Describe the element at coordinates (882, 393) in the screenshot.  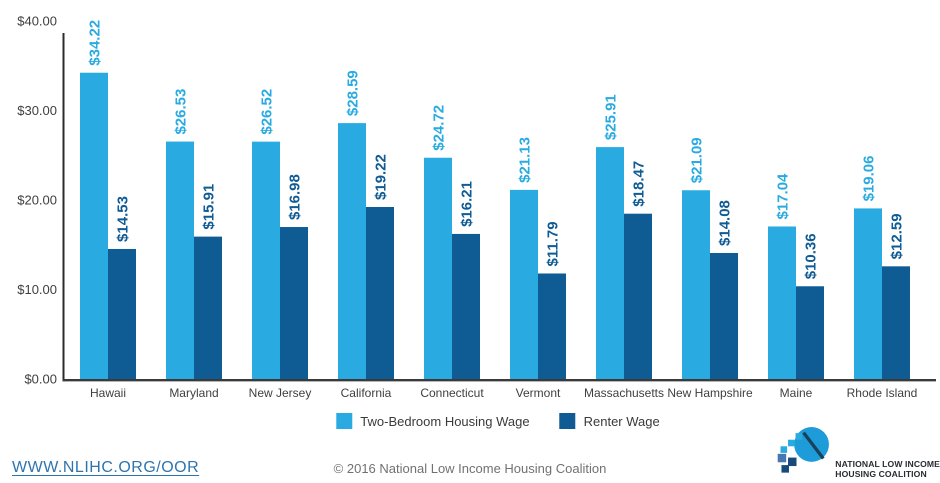
I see `x-axis-label-rhode-island: Rhode Island` at that location.